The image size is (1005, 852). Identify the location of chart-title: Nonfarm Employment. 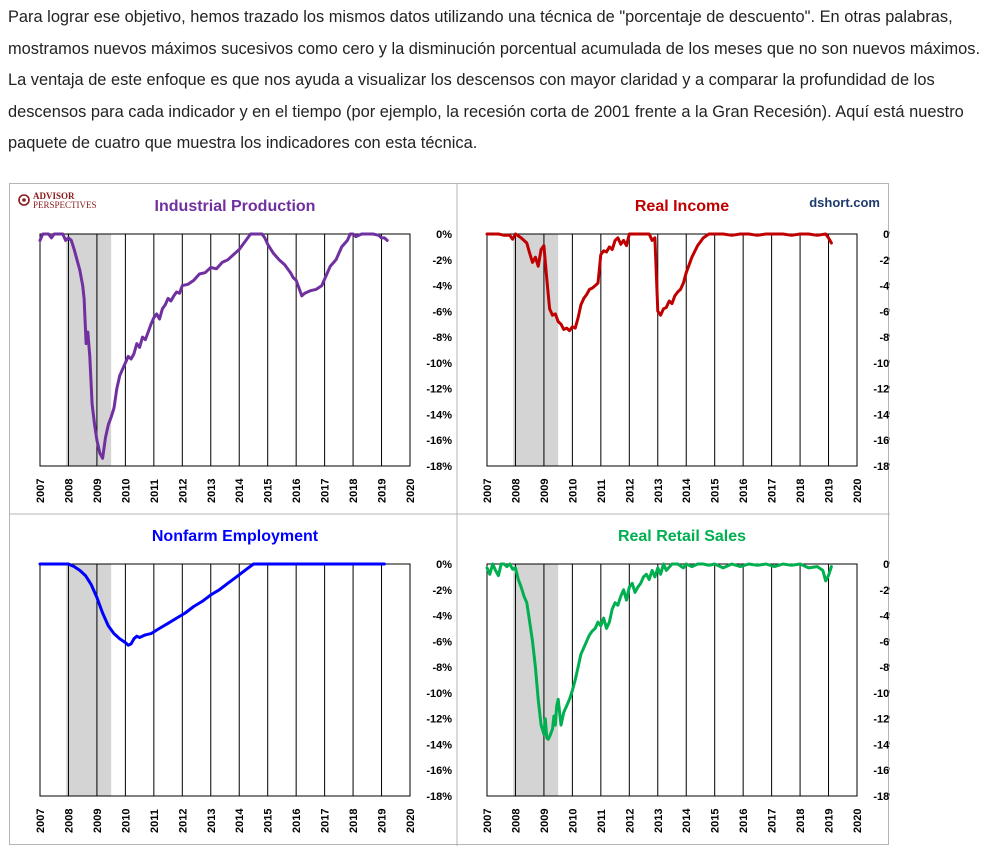
(235, 536).